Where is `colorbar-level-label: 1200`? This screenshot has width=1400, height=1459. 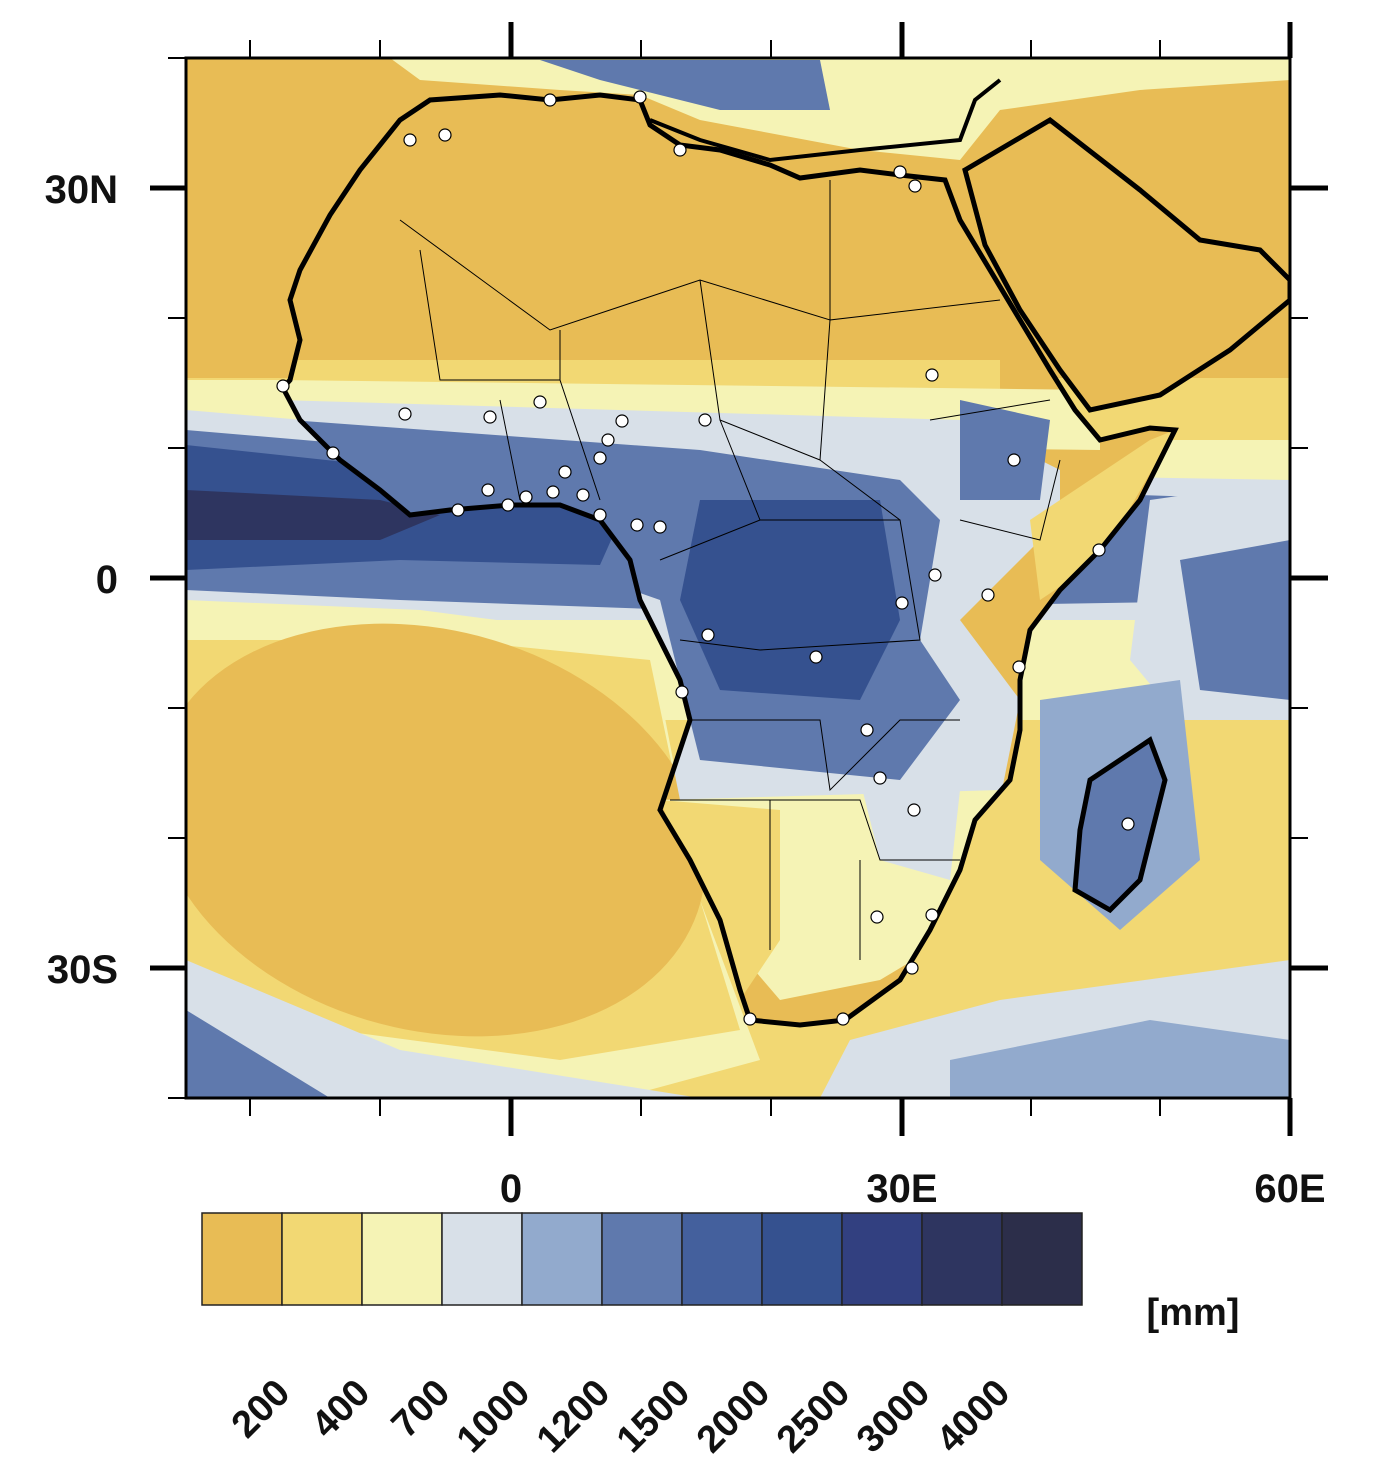
colorbar-level-label: 1200 is located at coordinates (573, 1415).